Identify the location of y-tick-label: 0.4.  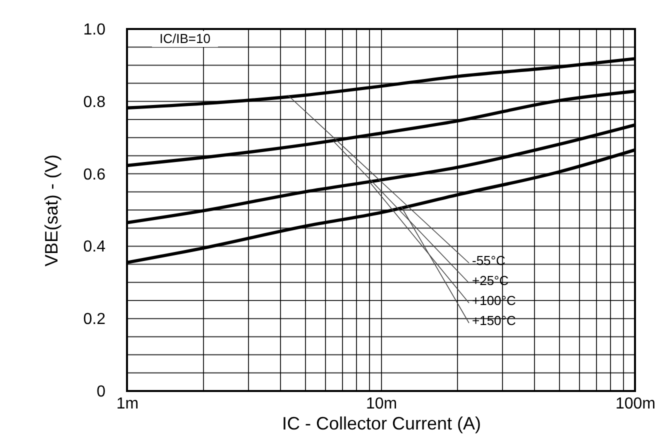
(94, 247).